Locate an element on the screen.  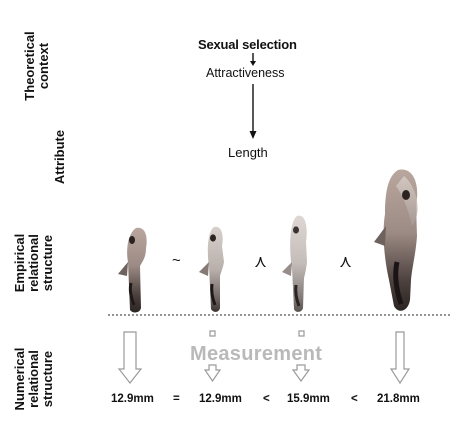
arrow-attractiveness-to-length is located at coordinates (253, 111).